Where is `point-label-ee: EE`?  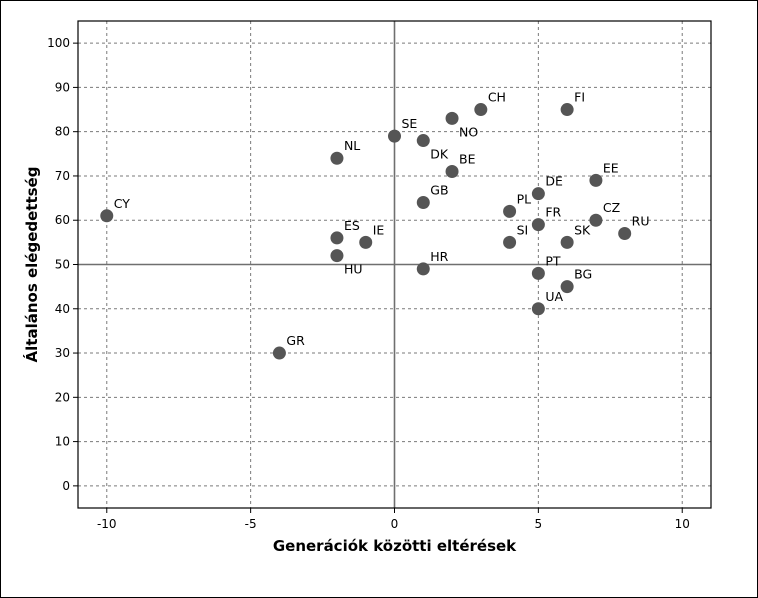
point-label-ee: EE is located at coordinates (611, 167).